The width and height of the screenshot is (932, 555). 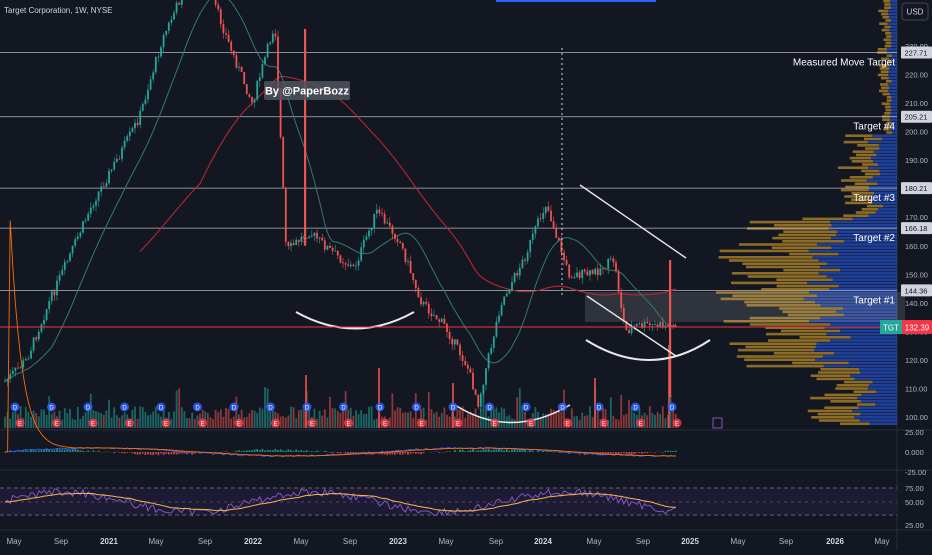 I want to click on currency-button: USD, so click(x=915, y=11).